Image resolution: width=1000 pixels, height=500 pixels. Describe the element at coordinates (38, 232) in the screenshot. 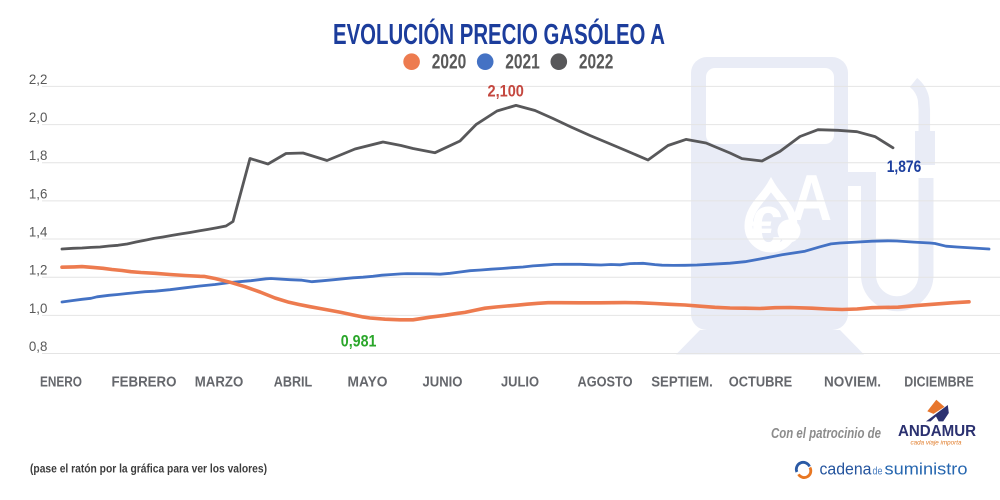

I see `svg-text: 1,4` at that location.